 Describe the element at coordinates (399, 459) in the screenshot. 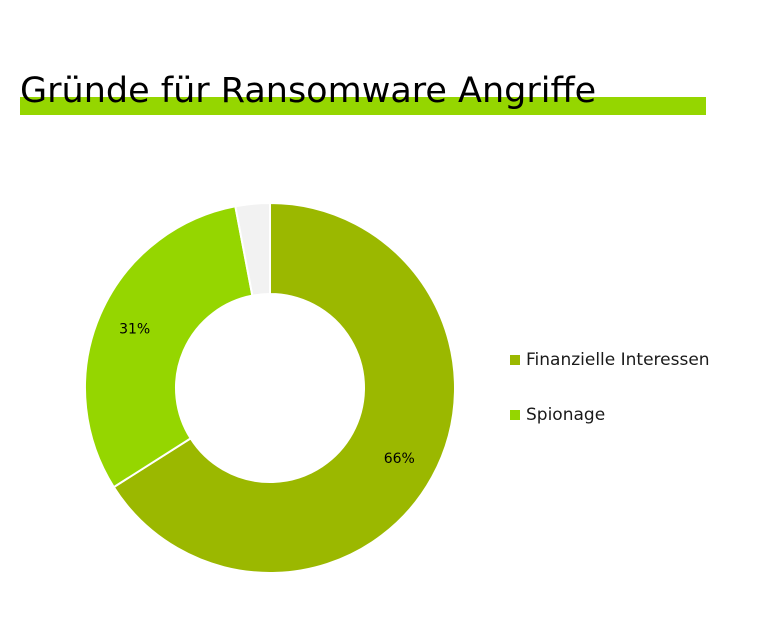

I see `slice-data-label-0: 66%` at that location.